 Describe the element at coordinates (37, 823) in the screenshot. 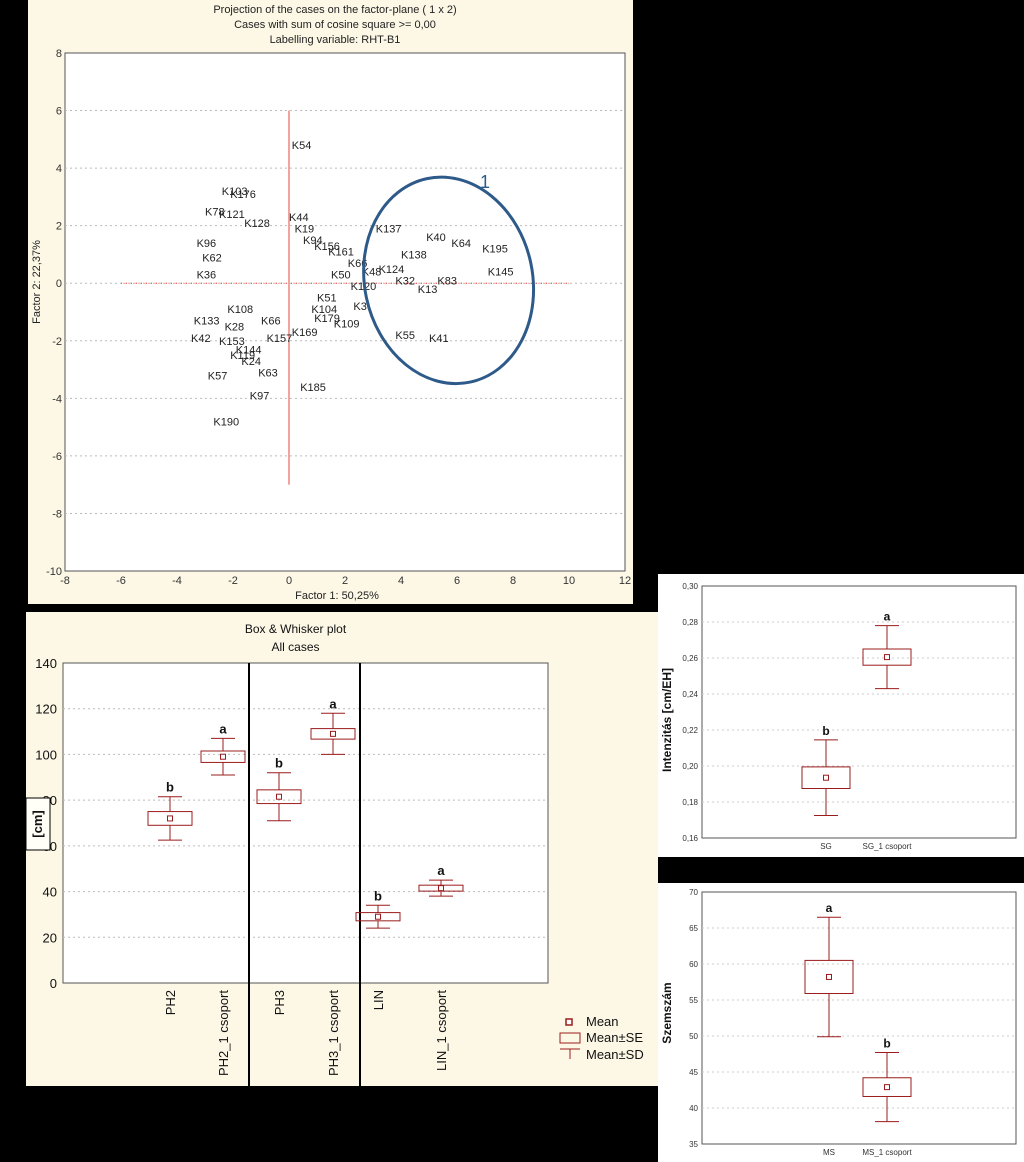

I see `y-axis-label: [cm]` at that location.